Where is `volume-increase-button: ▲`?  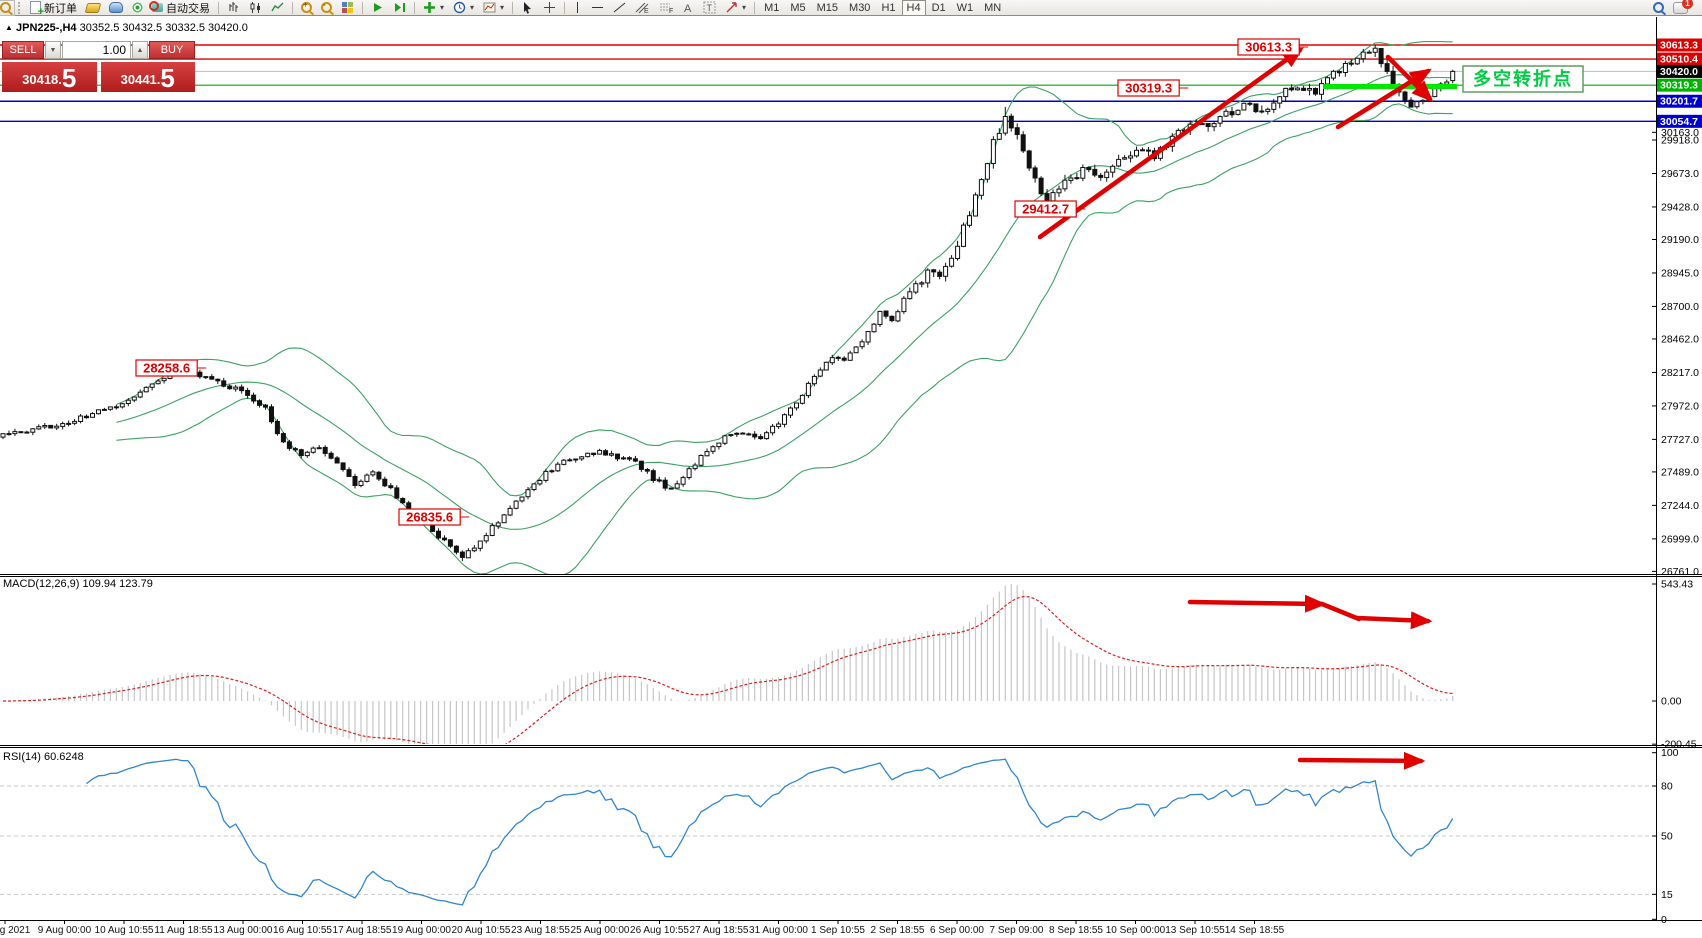 volume-increase-button: ▲ is located at coordinates (140, 50).